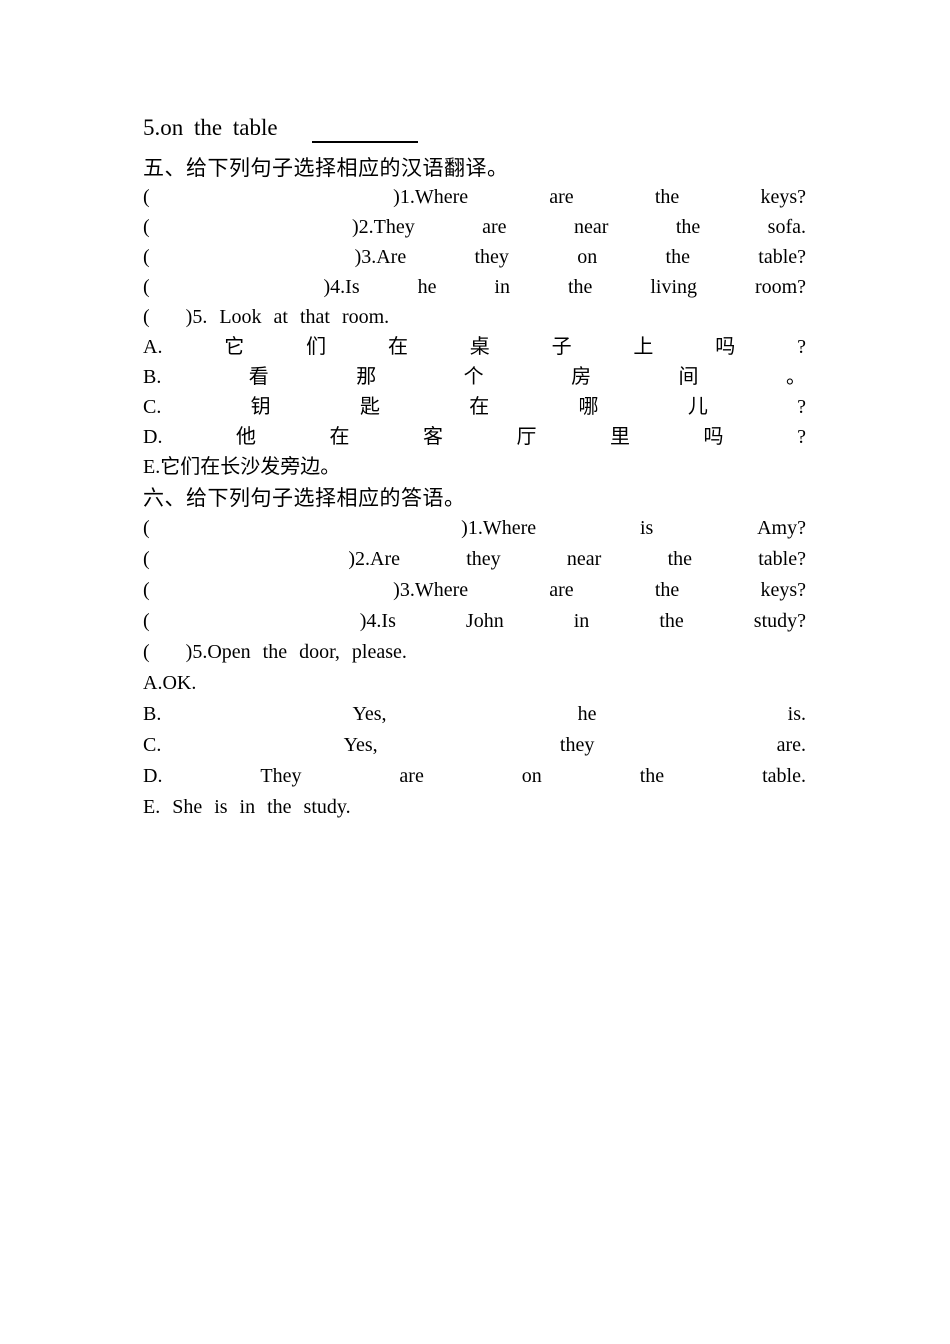  I want to click on question-row: ()4.Is John in the study?, so click(474, 620).